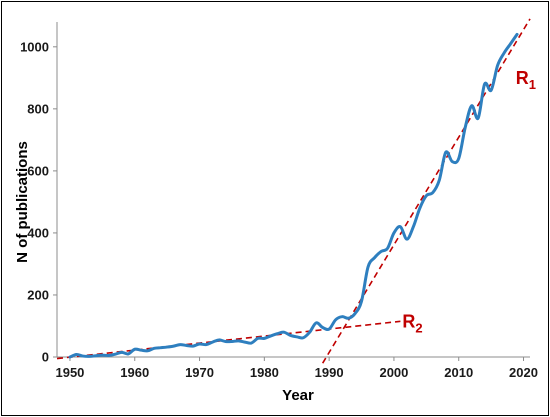  Describe the element at coordinates (393, 372) in the screenshot. I see `x-tick-label: 2000` at that location.